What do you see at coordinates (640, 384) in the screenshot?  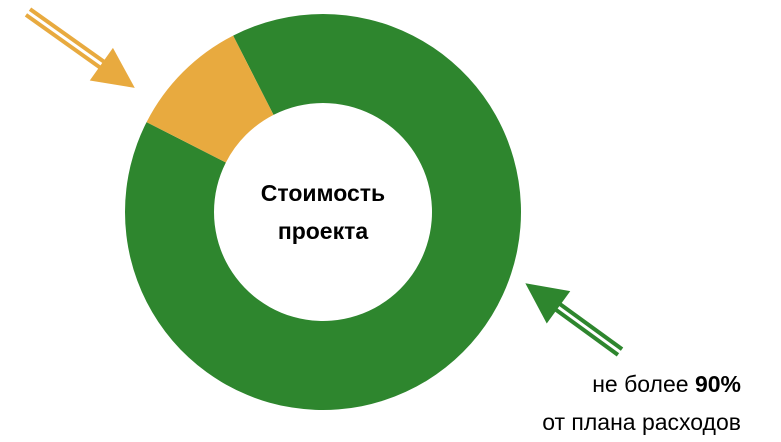 I see `annotation-text: не более` at bounding box center [640, 384].